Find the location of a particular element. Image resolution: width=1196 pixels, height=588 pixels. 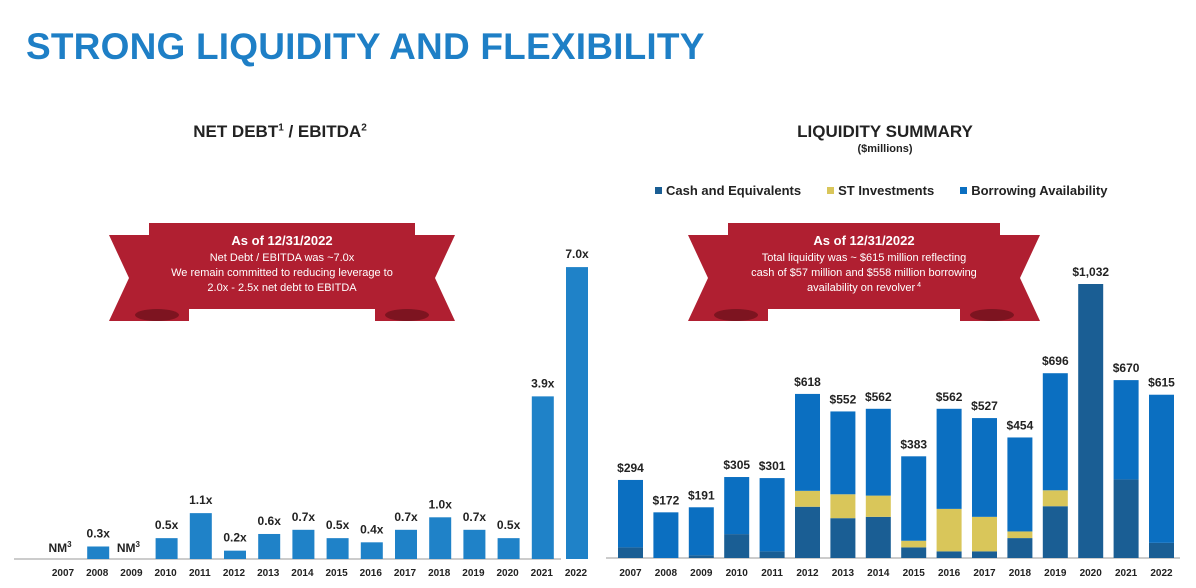

left-data-label: 0.2x is located at coordinates (235, 538).